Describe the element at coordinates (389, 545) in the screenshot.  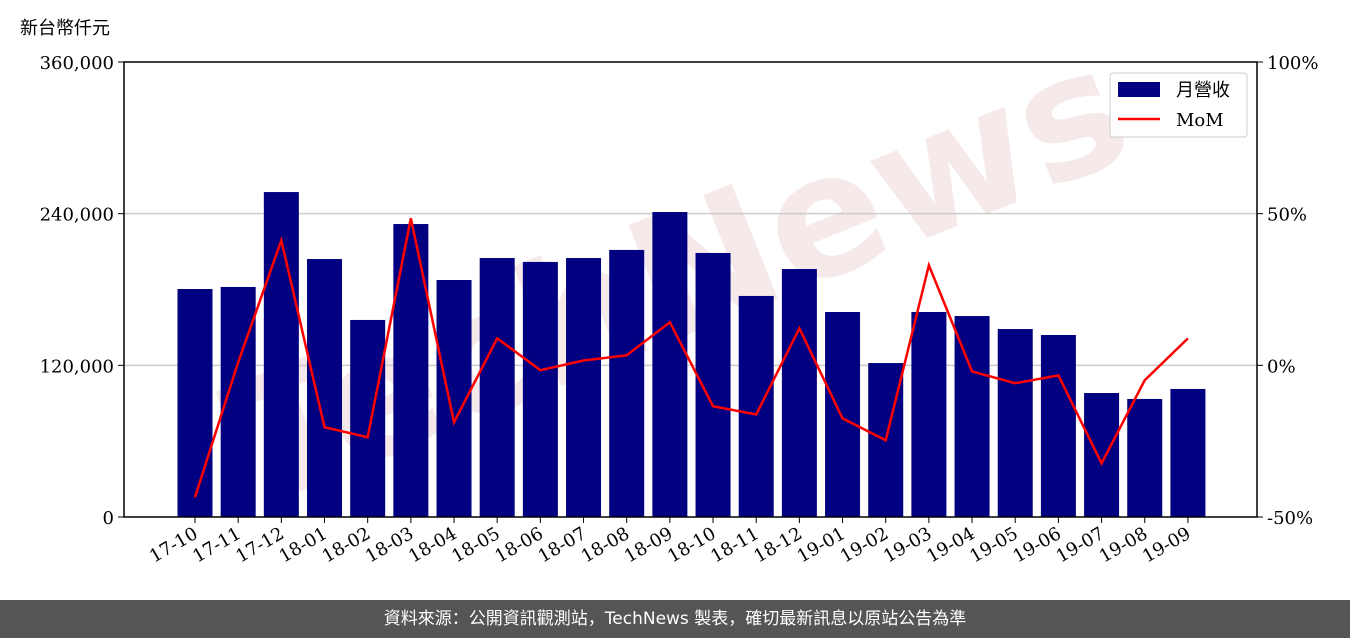
I see `x-tick-label: 18-03` at that location.